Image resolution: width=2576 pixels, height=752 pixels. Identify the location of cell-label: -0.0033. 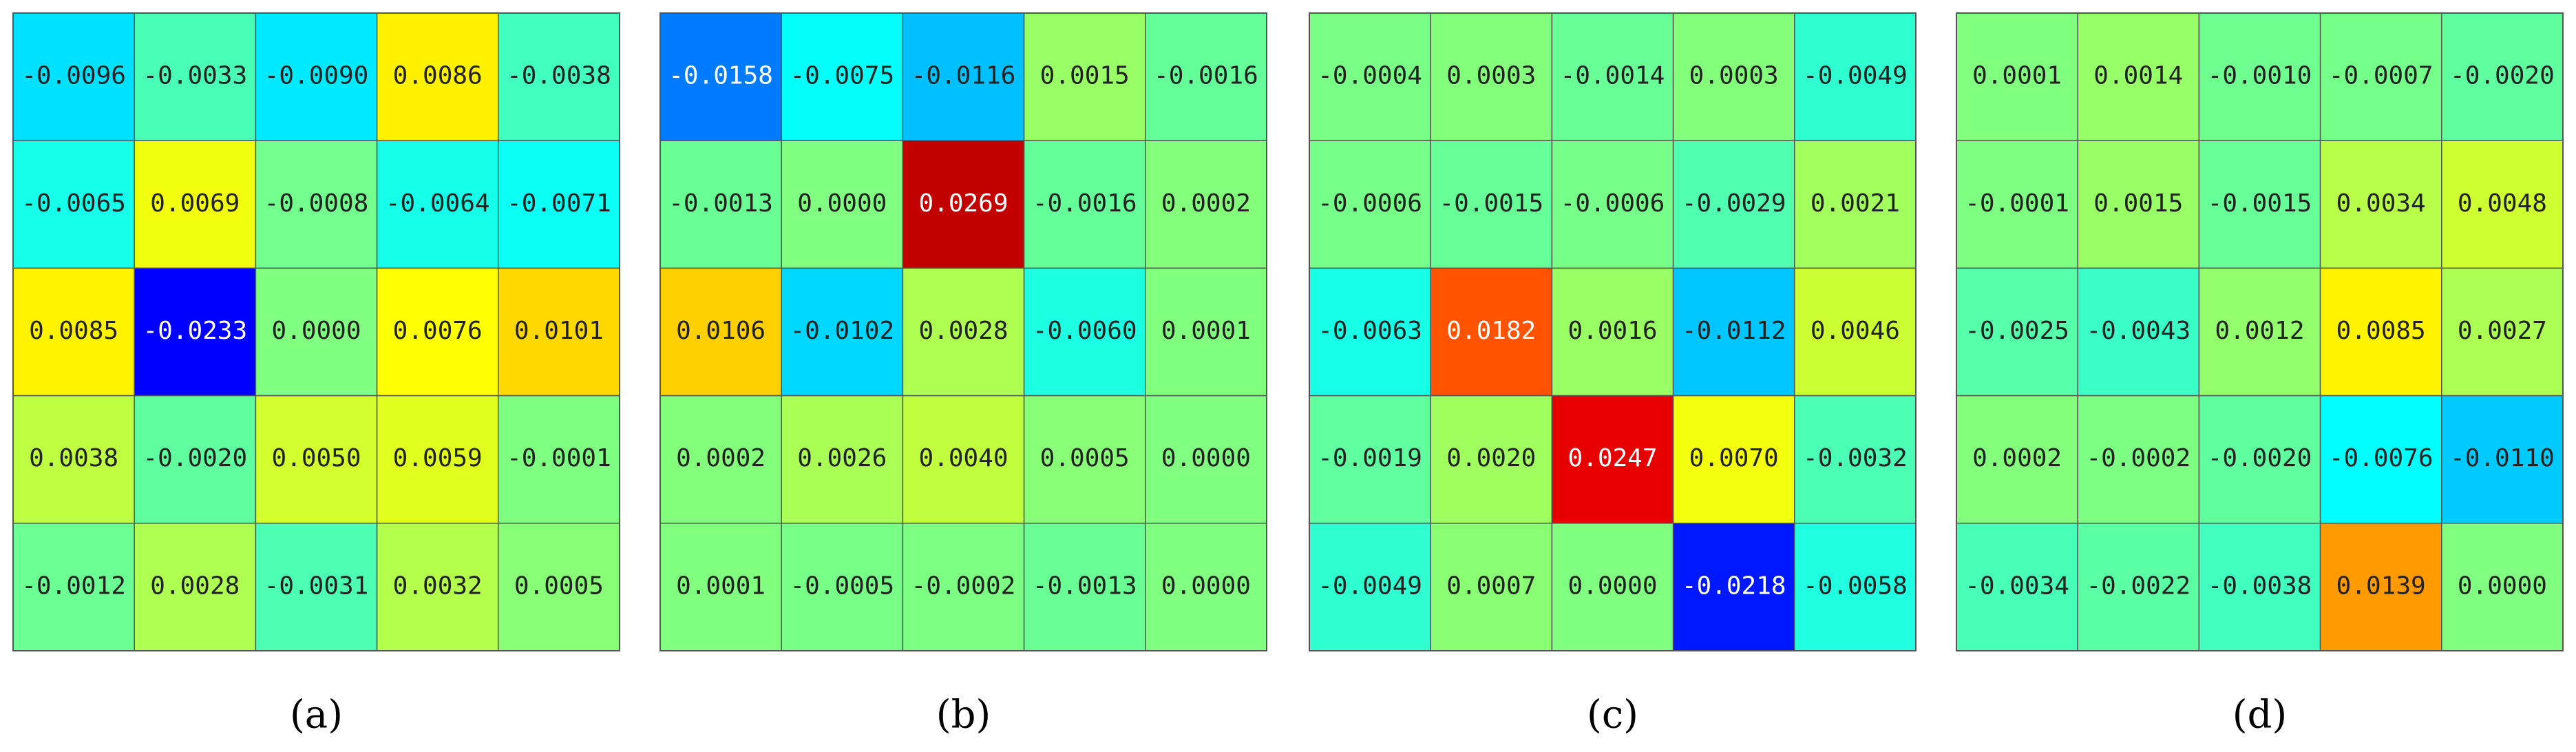
(195, 76).